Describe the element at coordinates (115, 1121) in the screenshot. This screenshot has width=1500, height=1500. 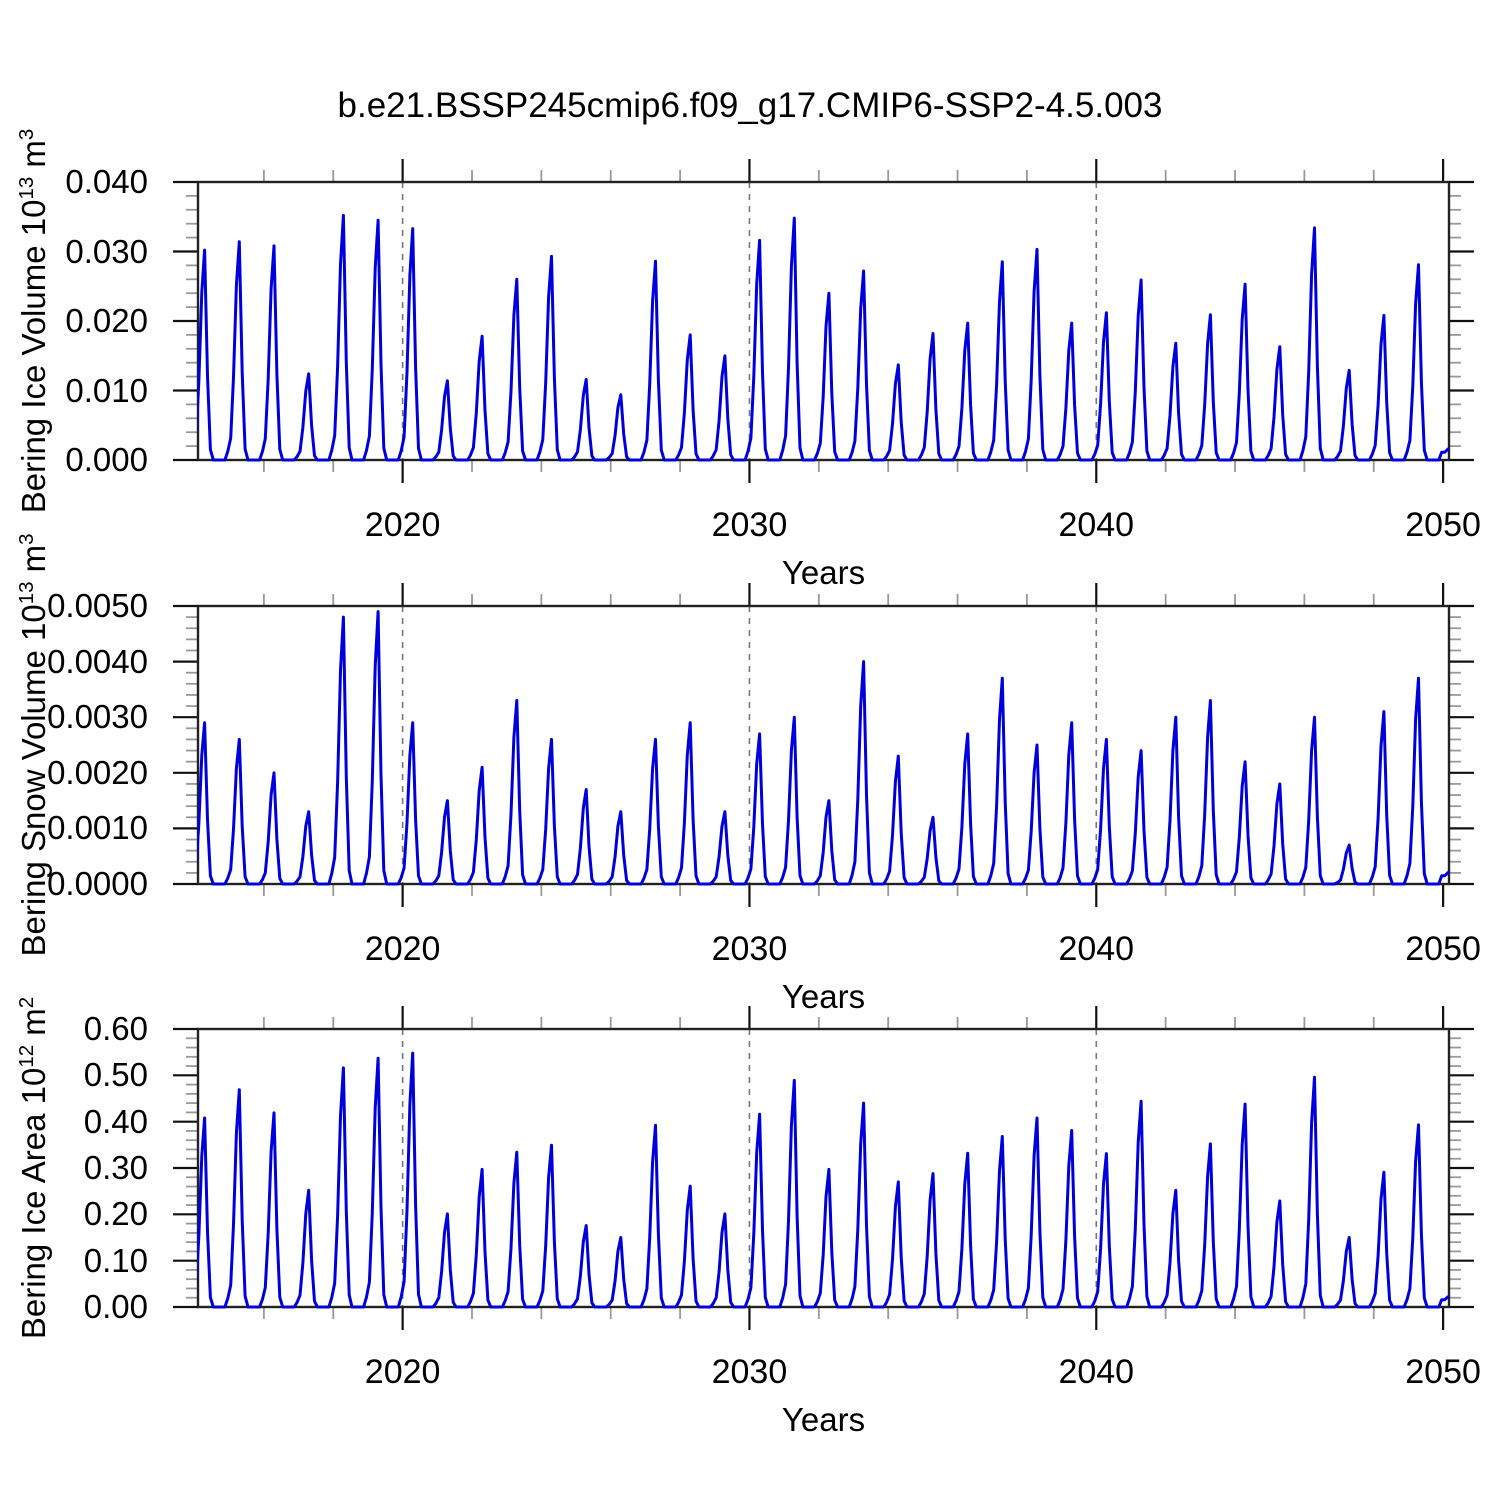
I see `y-tick-label: 0.40` at that location.